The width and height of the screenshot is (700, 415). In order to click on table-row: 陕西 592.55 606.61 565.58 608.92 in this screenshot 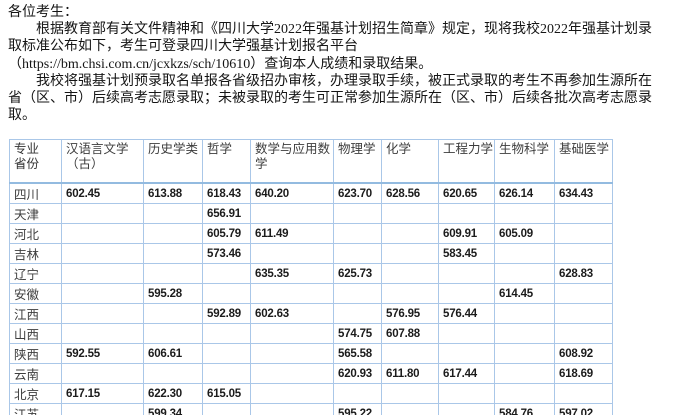, I will do `click(311, 353)`.